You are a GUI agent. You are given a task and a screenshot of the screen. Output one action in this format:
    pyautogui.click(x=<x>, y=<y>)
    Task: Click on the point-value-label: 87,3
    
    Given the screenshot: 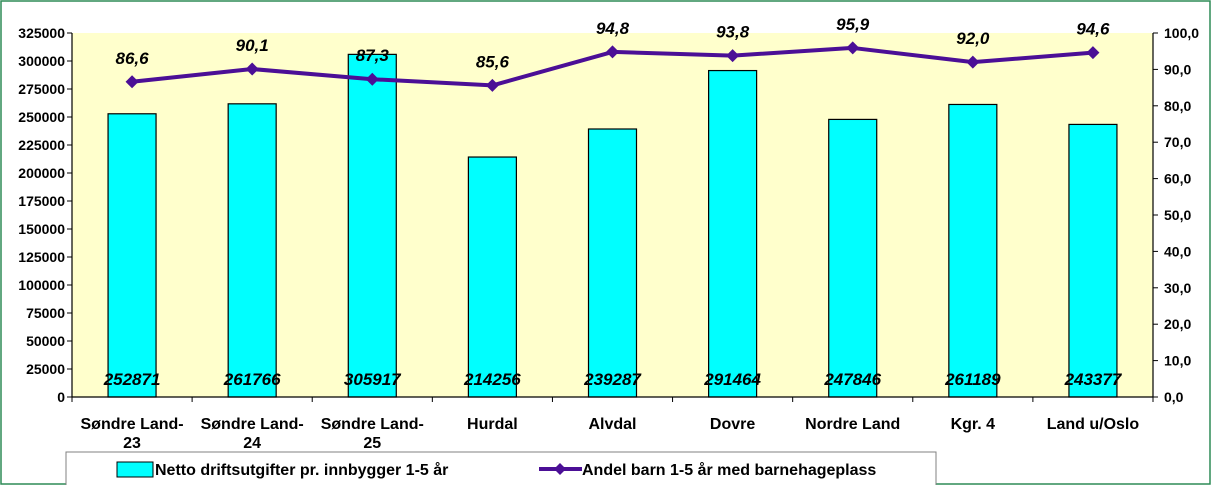 What is the action you would take?
    pyautogui.click(x=373, y=55)
    